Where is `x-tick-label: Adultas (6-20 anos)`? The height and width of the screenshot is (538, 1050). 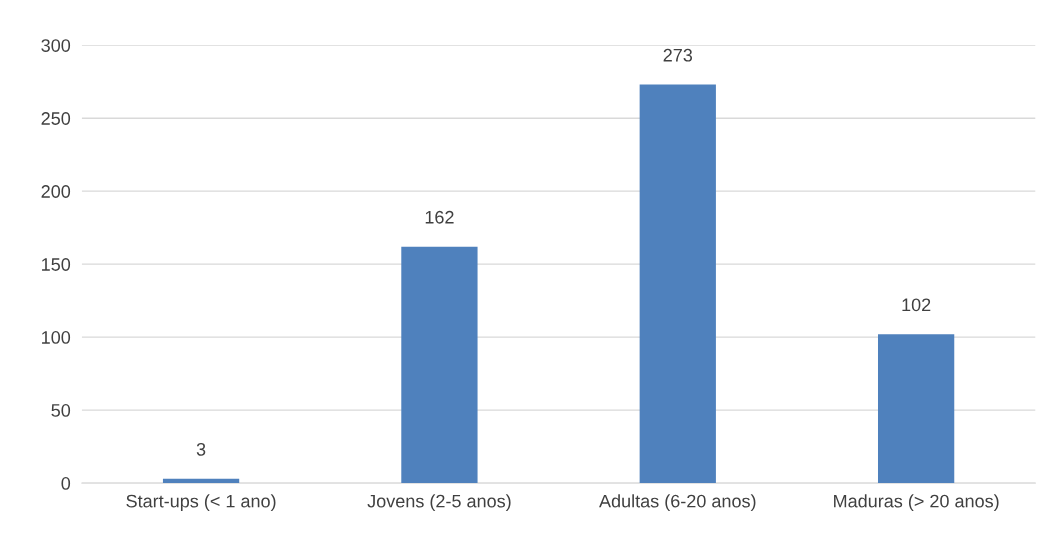
x-tick-label: Adultas (6-20 anos) is located at coordinates (677, 503).